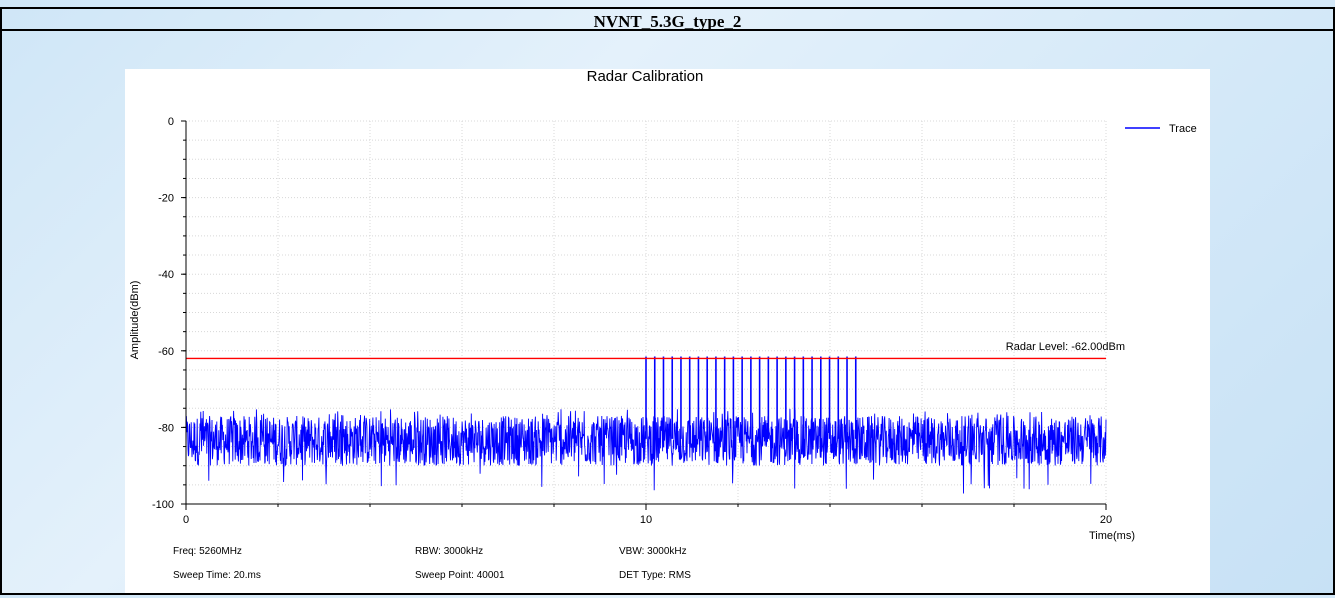  I want to click on measurement-info-text: VBW: 3000kHz, so click(653, 551).